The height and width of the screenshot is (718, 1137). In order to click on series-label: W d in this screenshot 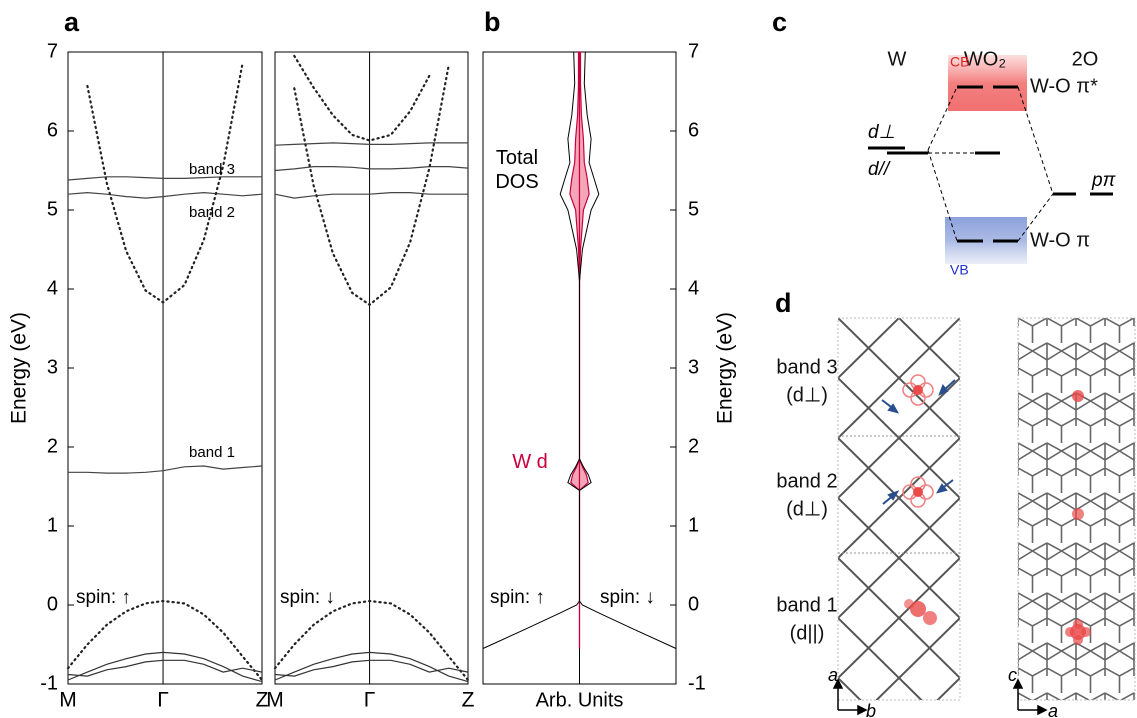, I will do `click(530, 462)`.